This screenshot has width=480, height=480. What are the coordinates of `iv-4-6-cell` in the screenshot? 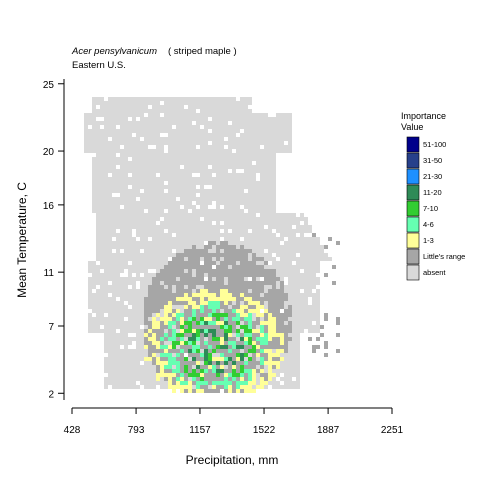 It's located at (178, 319).